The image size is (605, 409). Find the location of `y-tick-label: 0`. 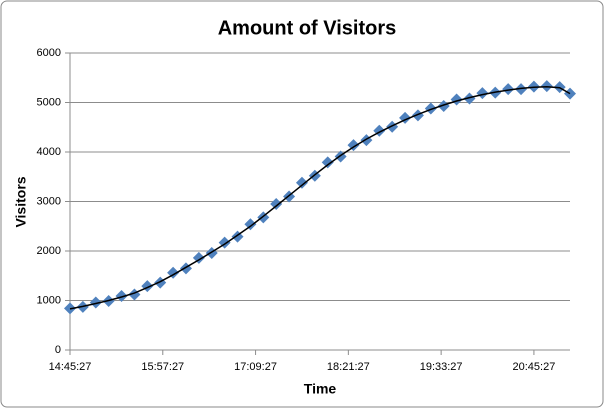

y-tick-label: 0 is located at coordinates (58, 350).